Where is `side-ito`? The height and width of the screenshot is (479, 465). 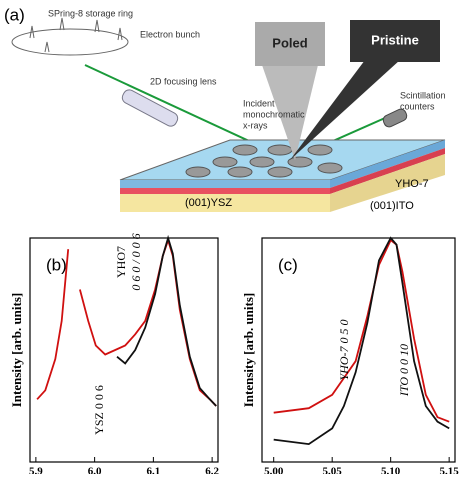
side-ito is located at coordinates (387, 171).